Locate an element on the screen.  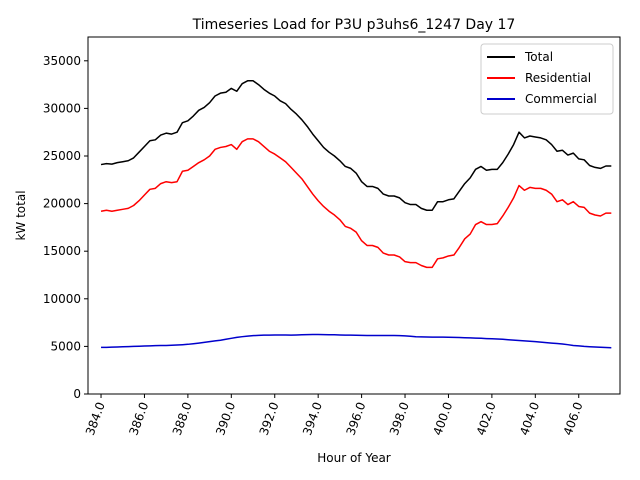
legend: Total Residential Commercial is located at coordinates (547, 79).